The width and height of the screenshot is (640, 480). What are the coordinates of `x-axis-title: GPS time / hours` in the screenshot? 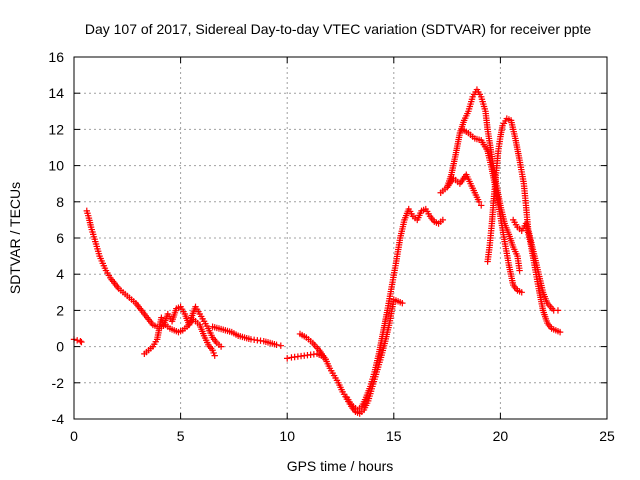 It's located at (340, 466).